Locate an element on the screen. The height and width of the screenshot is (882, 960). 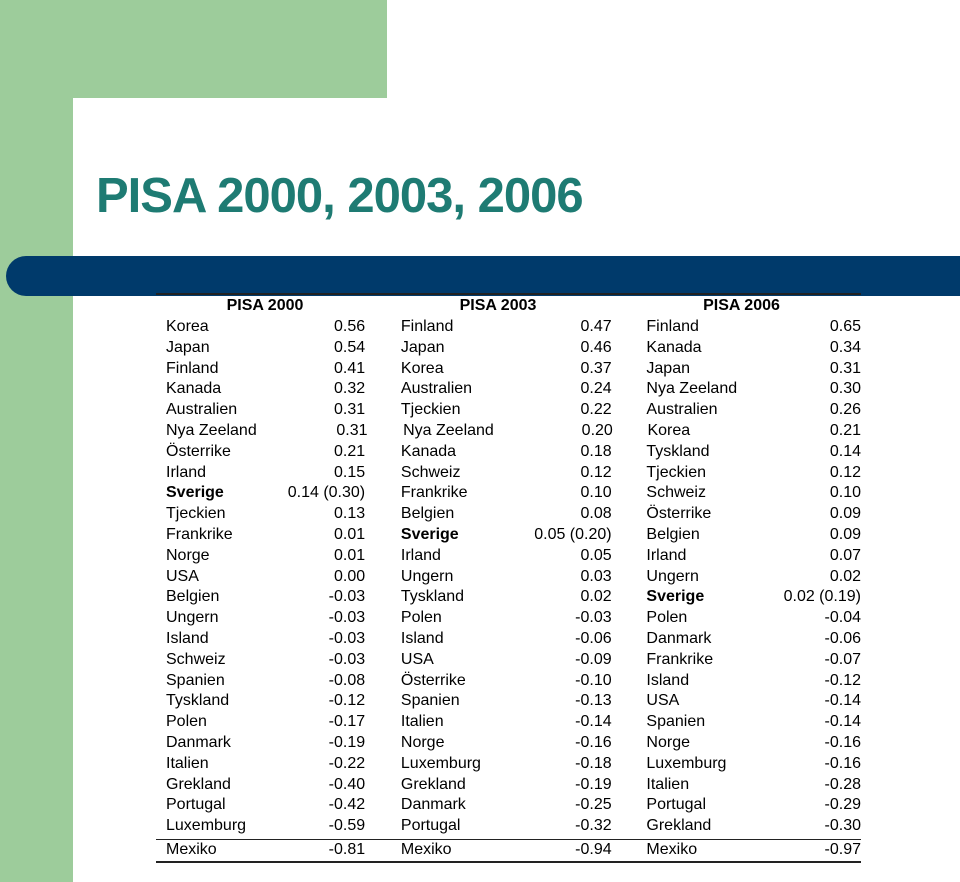
score-value: 0.02 is located at coordinates (845, 576).